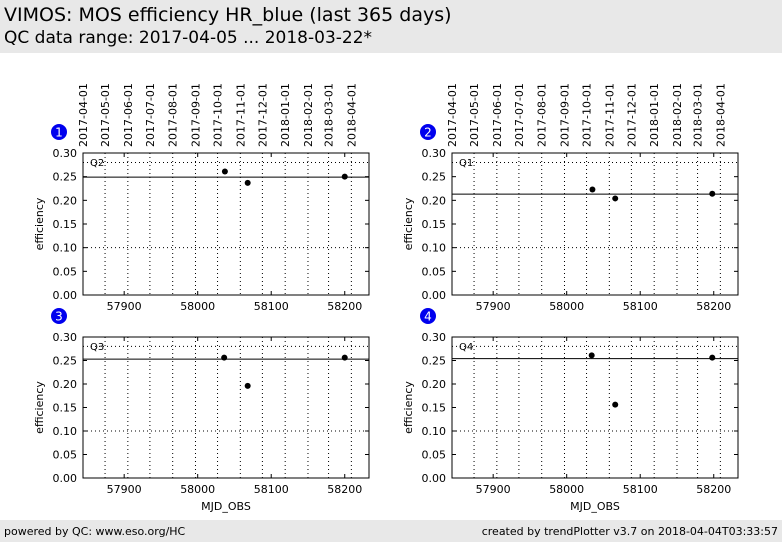 The height and width of the screenshot is (542, 782). I want to click on series-label: Q2, so click(97, 163).